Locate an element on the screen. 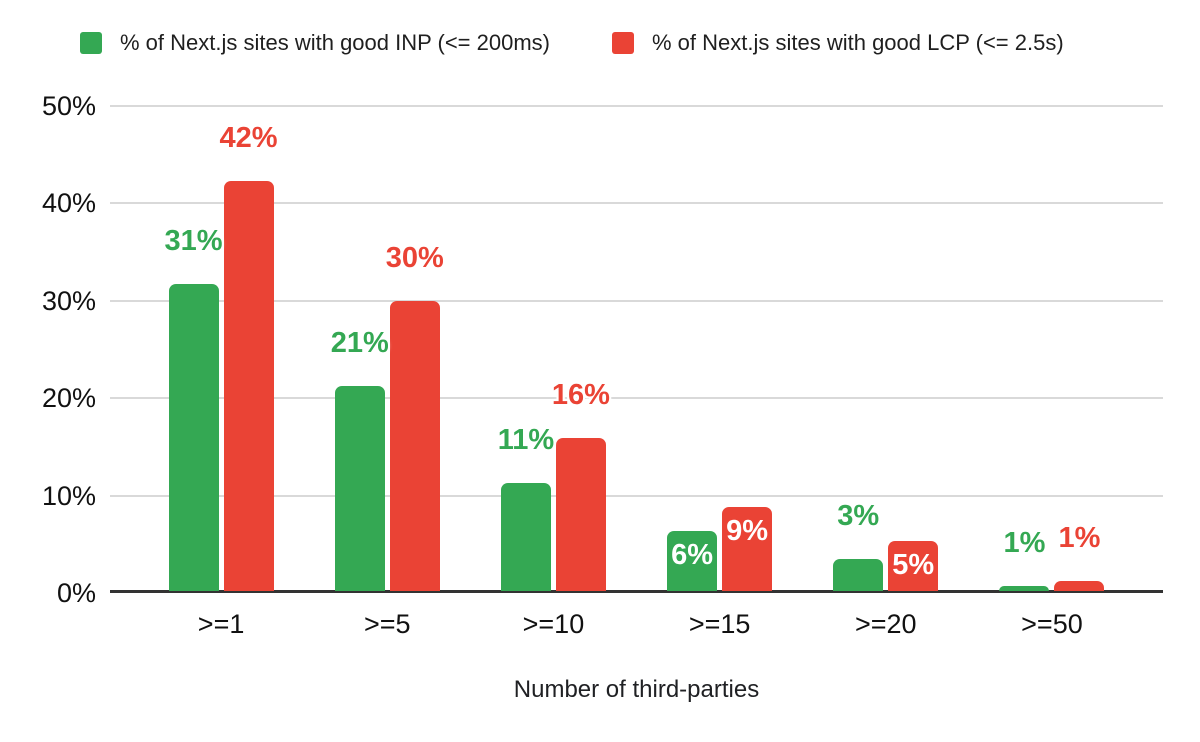 This screenshot has width=1200, height=742. bar-inp->=50 is located at coordinates (1024, 588).